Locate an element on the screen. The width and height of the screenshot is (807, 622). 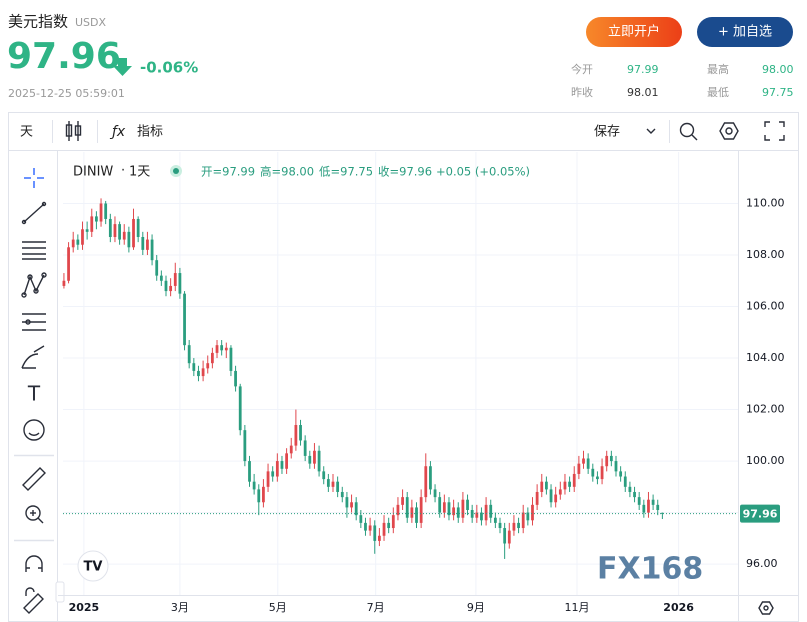
down-arrow is located at coordinates (122, 67).